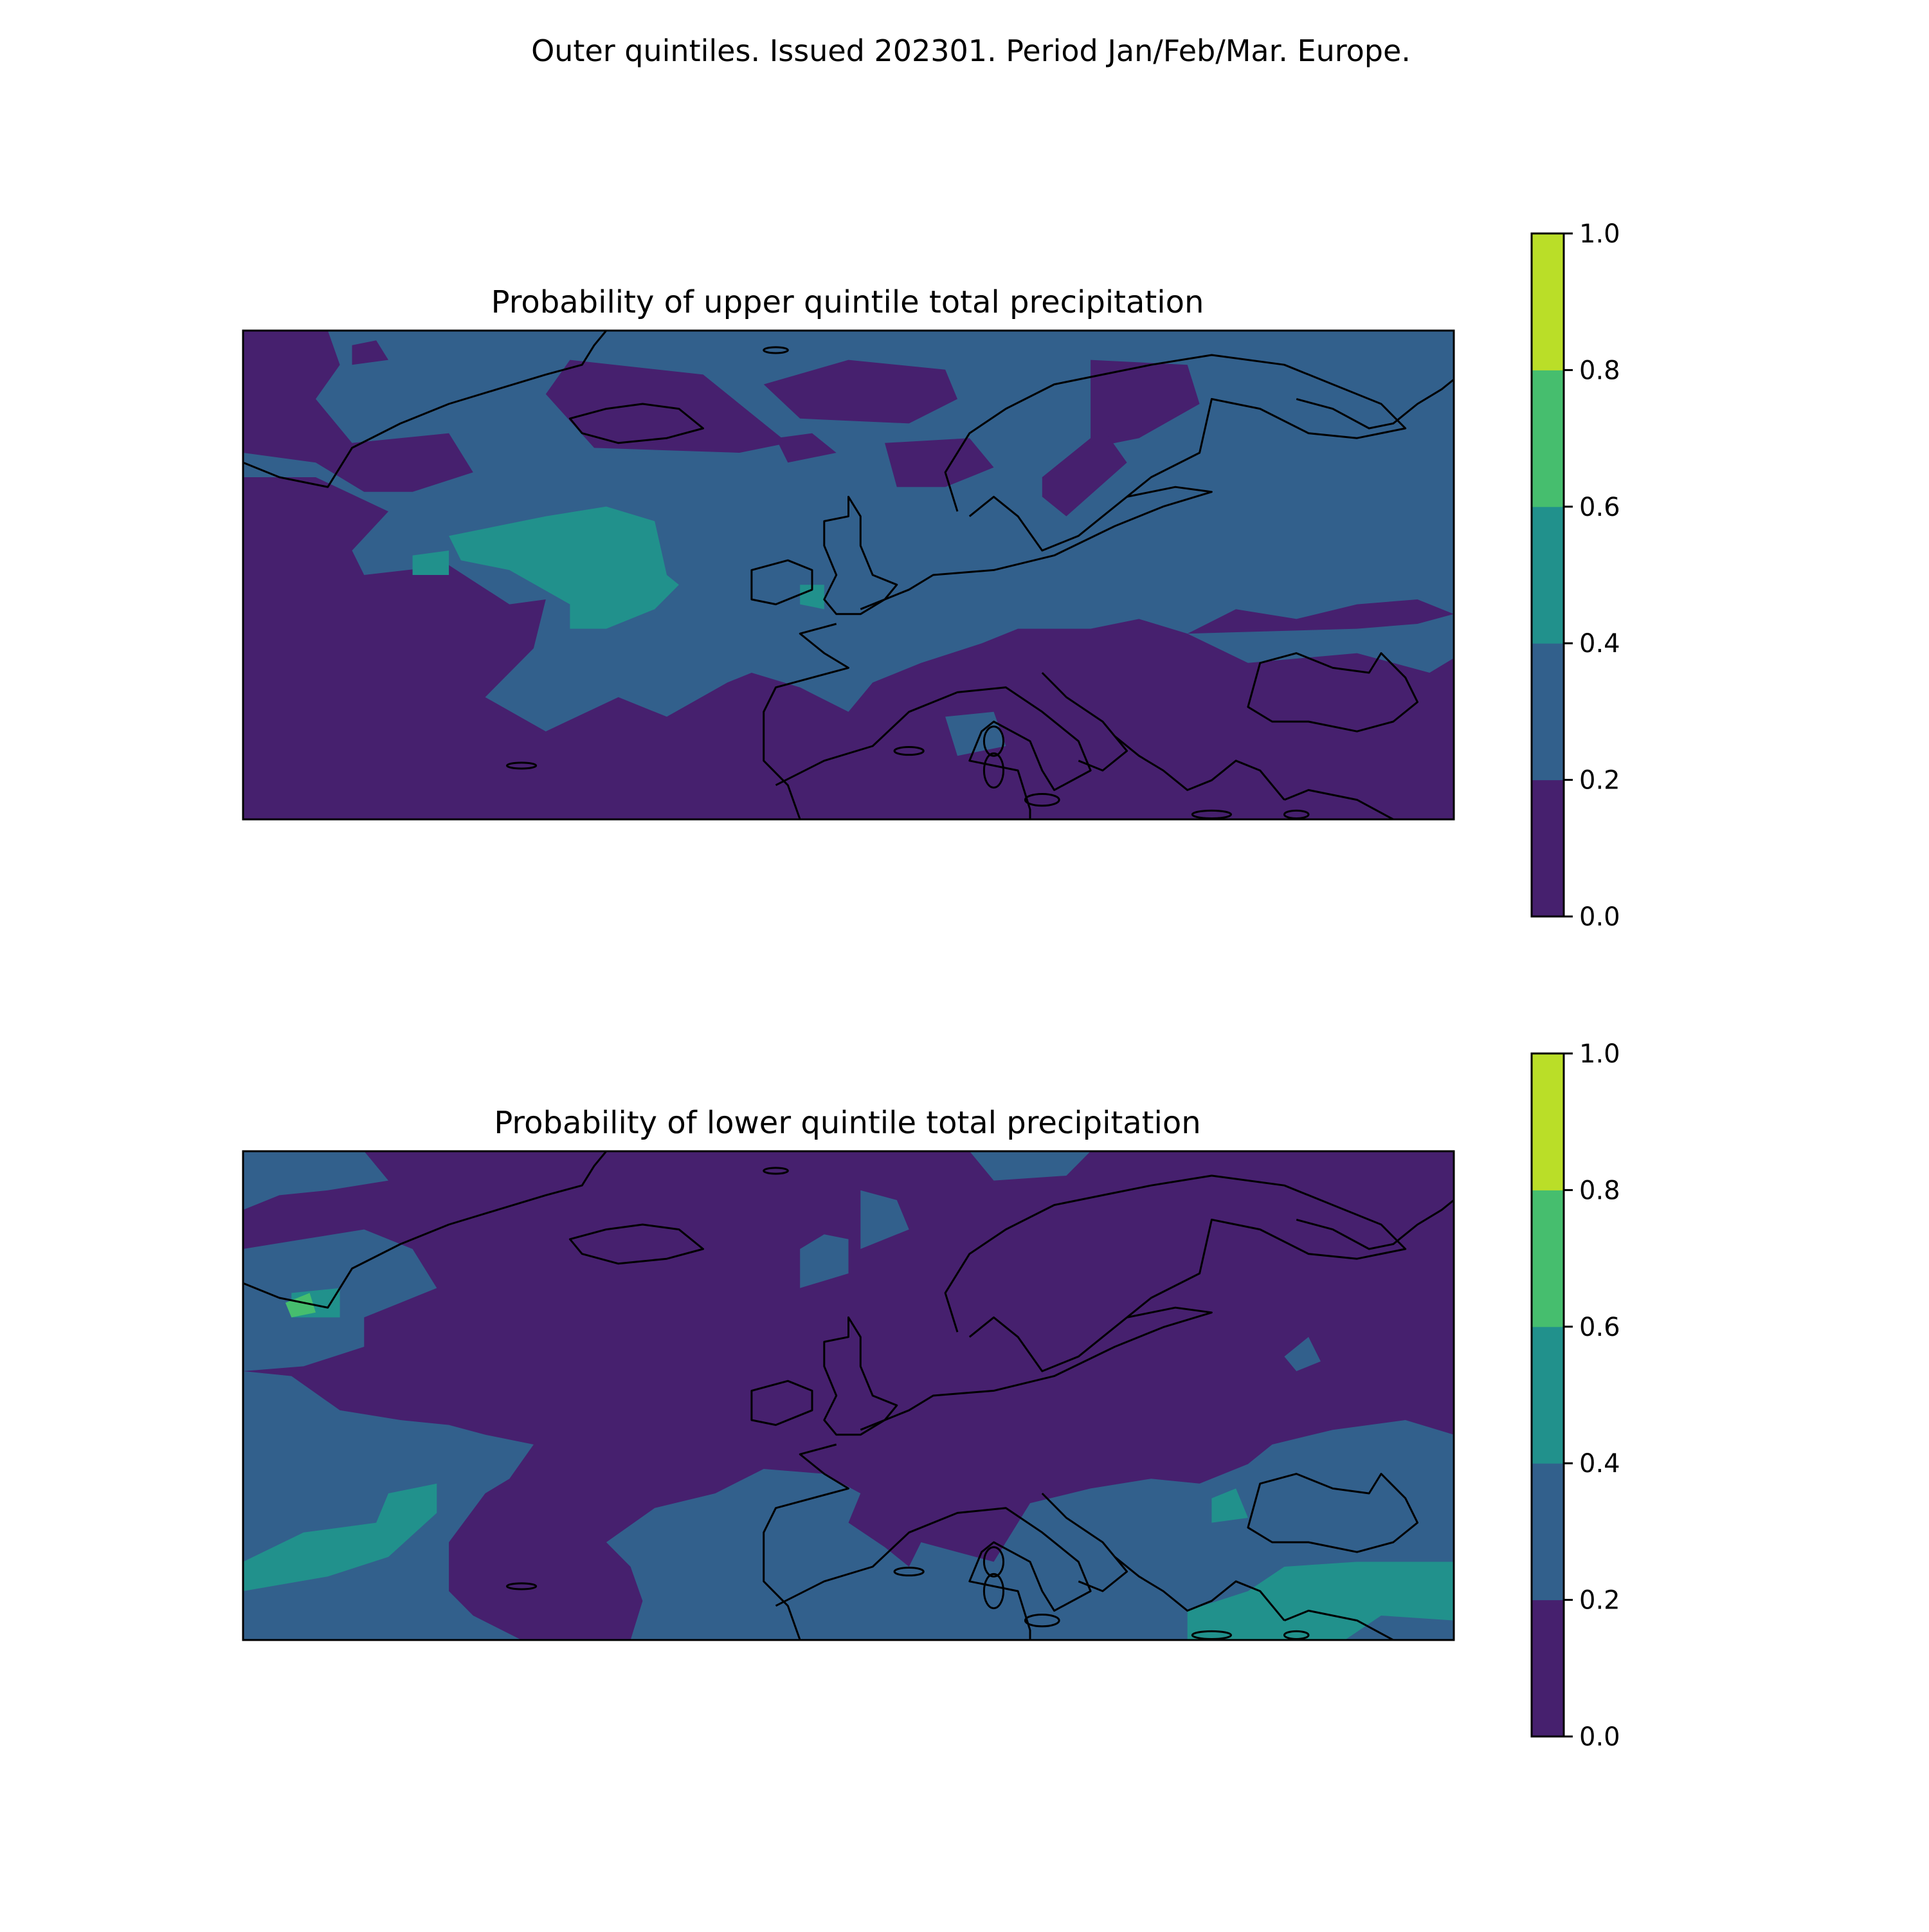 Image resolution: width=1929 pixels, height=1932 pixels. I want to click on scandinavia-coast, so click(1175, 453).